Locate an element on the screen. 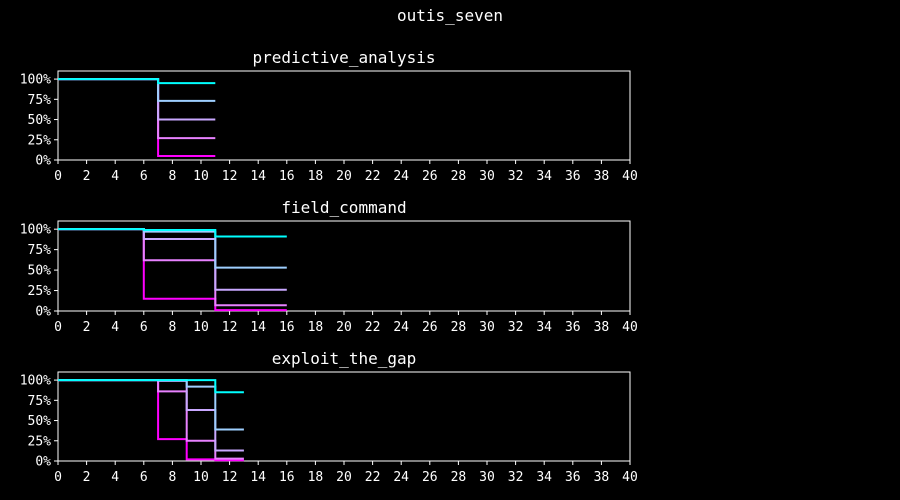  subplot-title: predictive_analysis is located at coordinates (343, 57).